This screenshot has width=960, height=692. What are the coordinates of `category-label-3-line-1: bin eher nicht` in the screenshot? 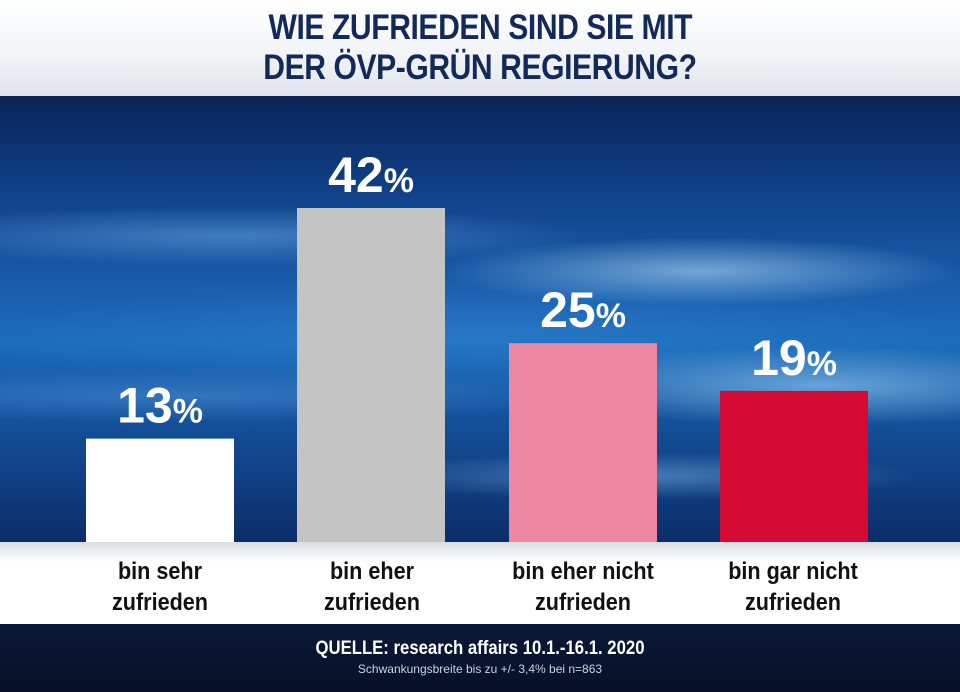 It's located at (583, 571).